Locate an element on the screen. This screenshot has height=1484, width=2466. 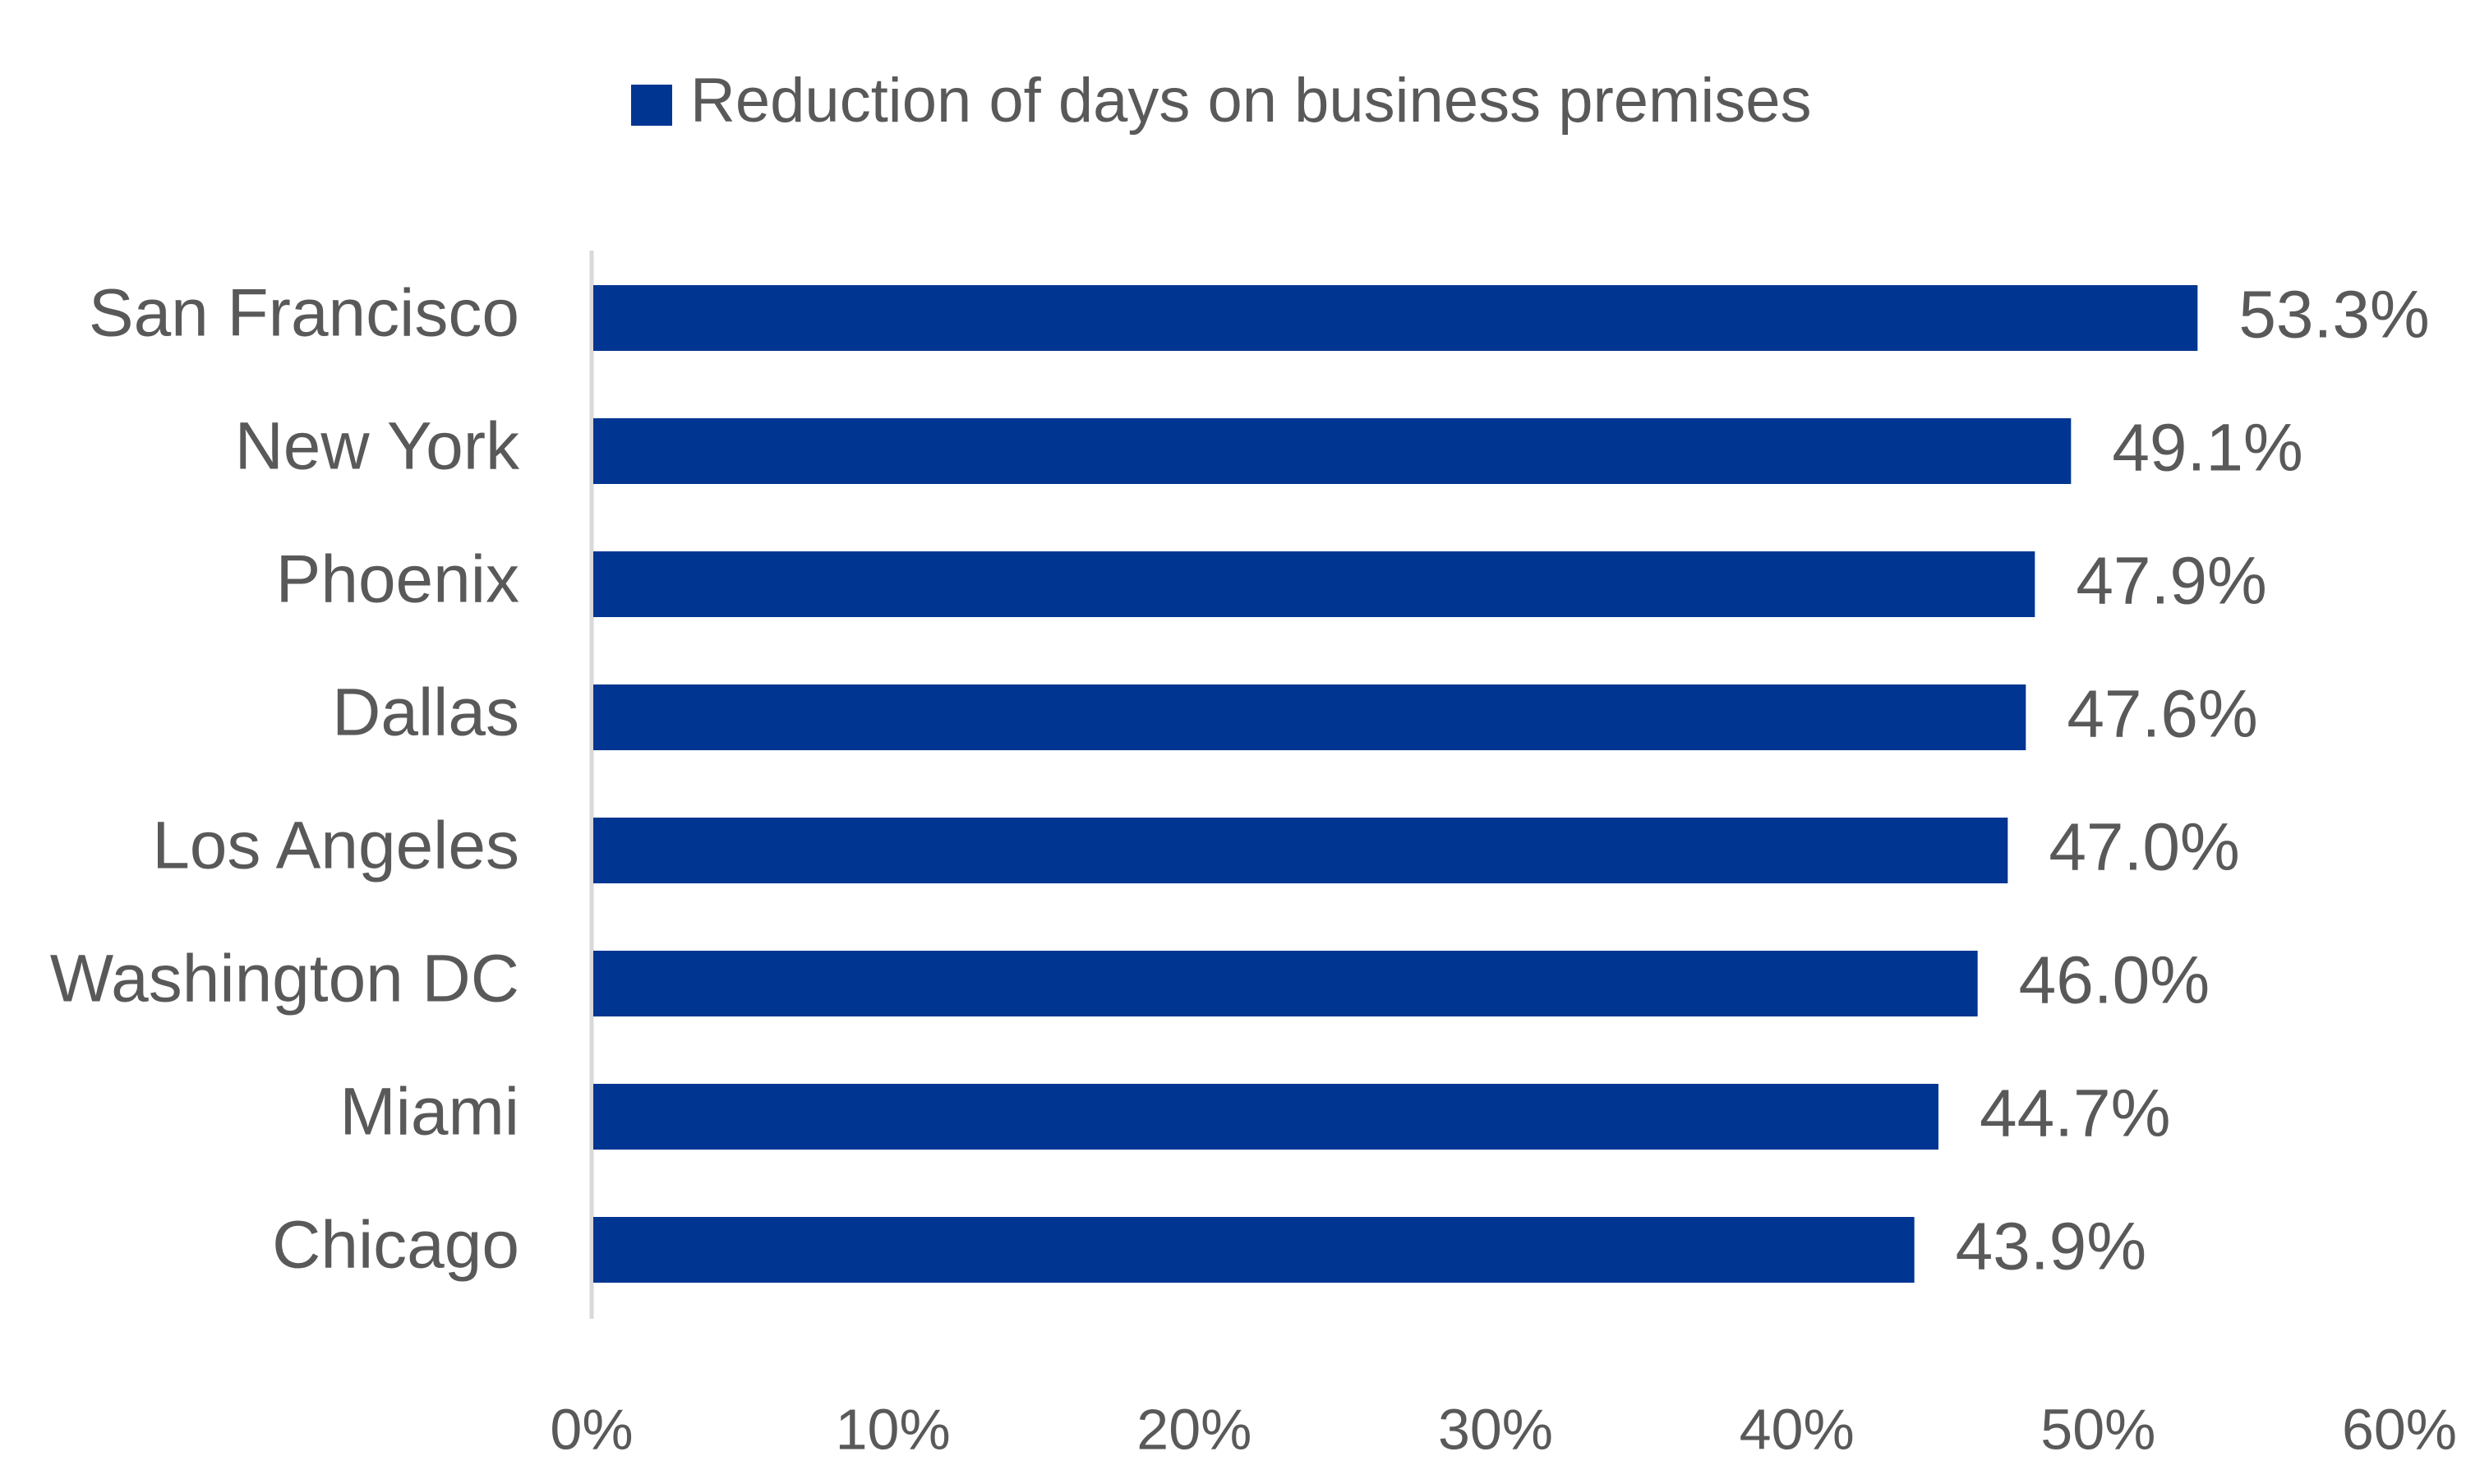
legend-swatch is located at coordinates (652, 106).